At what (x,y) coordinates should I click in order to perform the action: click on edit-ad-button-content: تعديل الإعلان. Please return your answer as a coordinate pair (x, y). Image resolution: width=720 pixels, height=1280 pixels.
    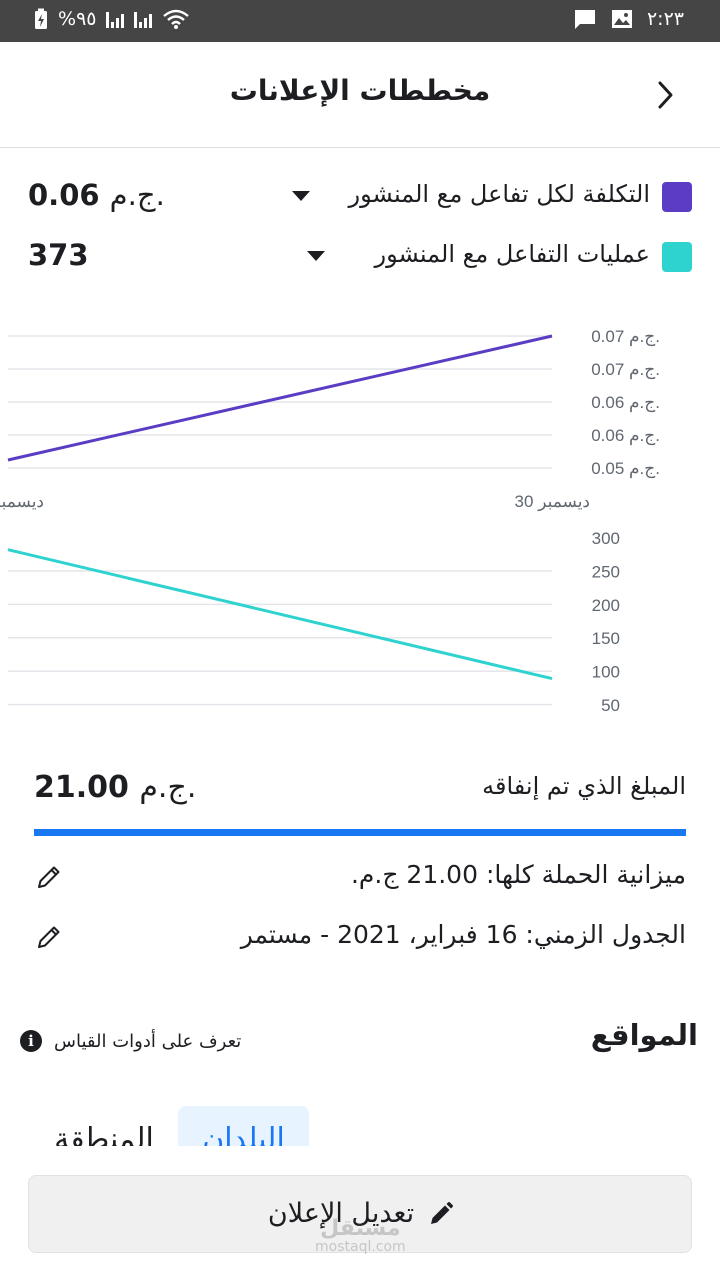
    Looking at the image, I should click on (361, 1213).